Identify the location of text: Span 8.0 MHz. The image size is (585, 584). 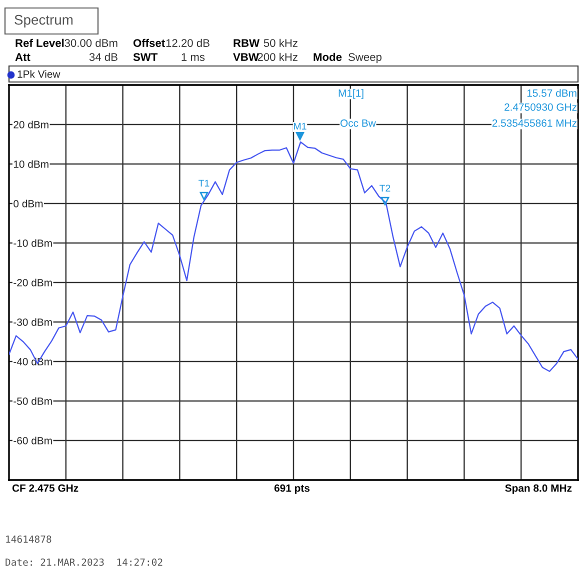
(538, 489).